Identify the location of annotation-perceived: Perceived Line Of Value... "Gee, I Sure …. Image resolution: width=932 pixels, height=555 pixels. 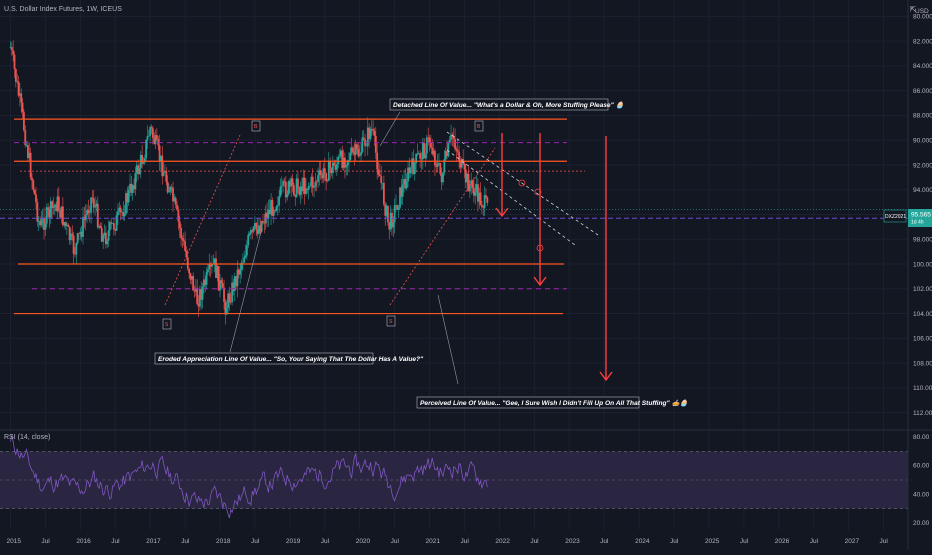
(554, 403).